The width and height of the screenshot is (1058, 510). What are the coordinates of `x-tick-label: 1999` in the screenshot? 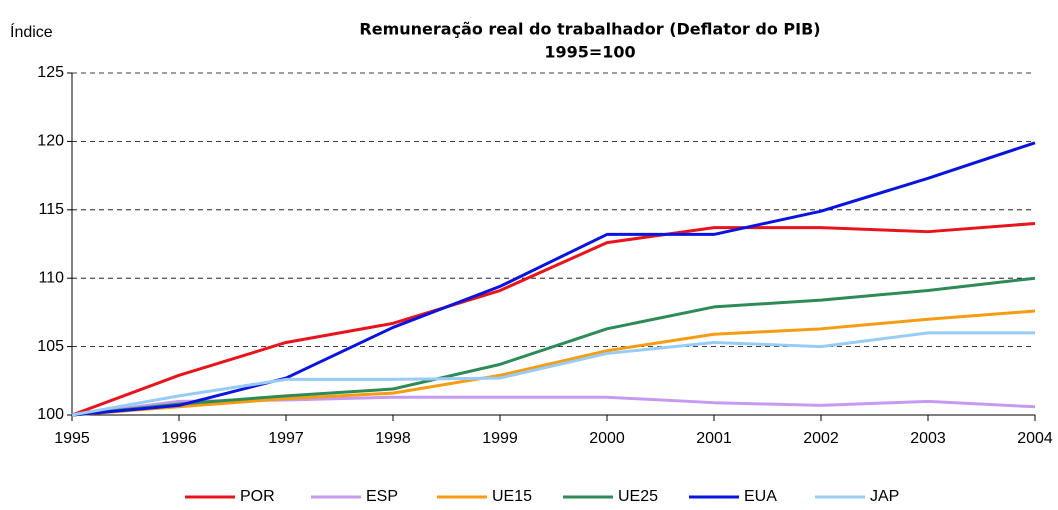 It's located at (500, 438).